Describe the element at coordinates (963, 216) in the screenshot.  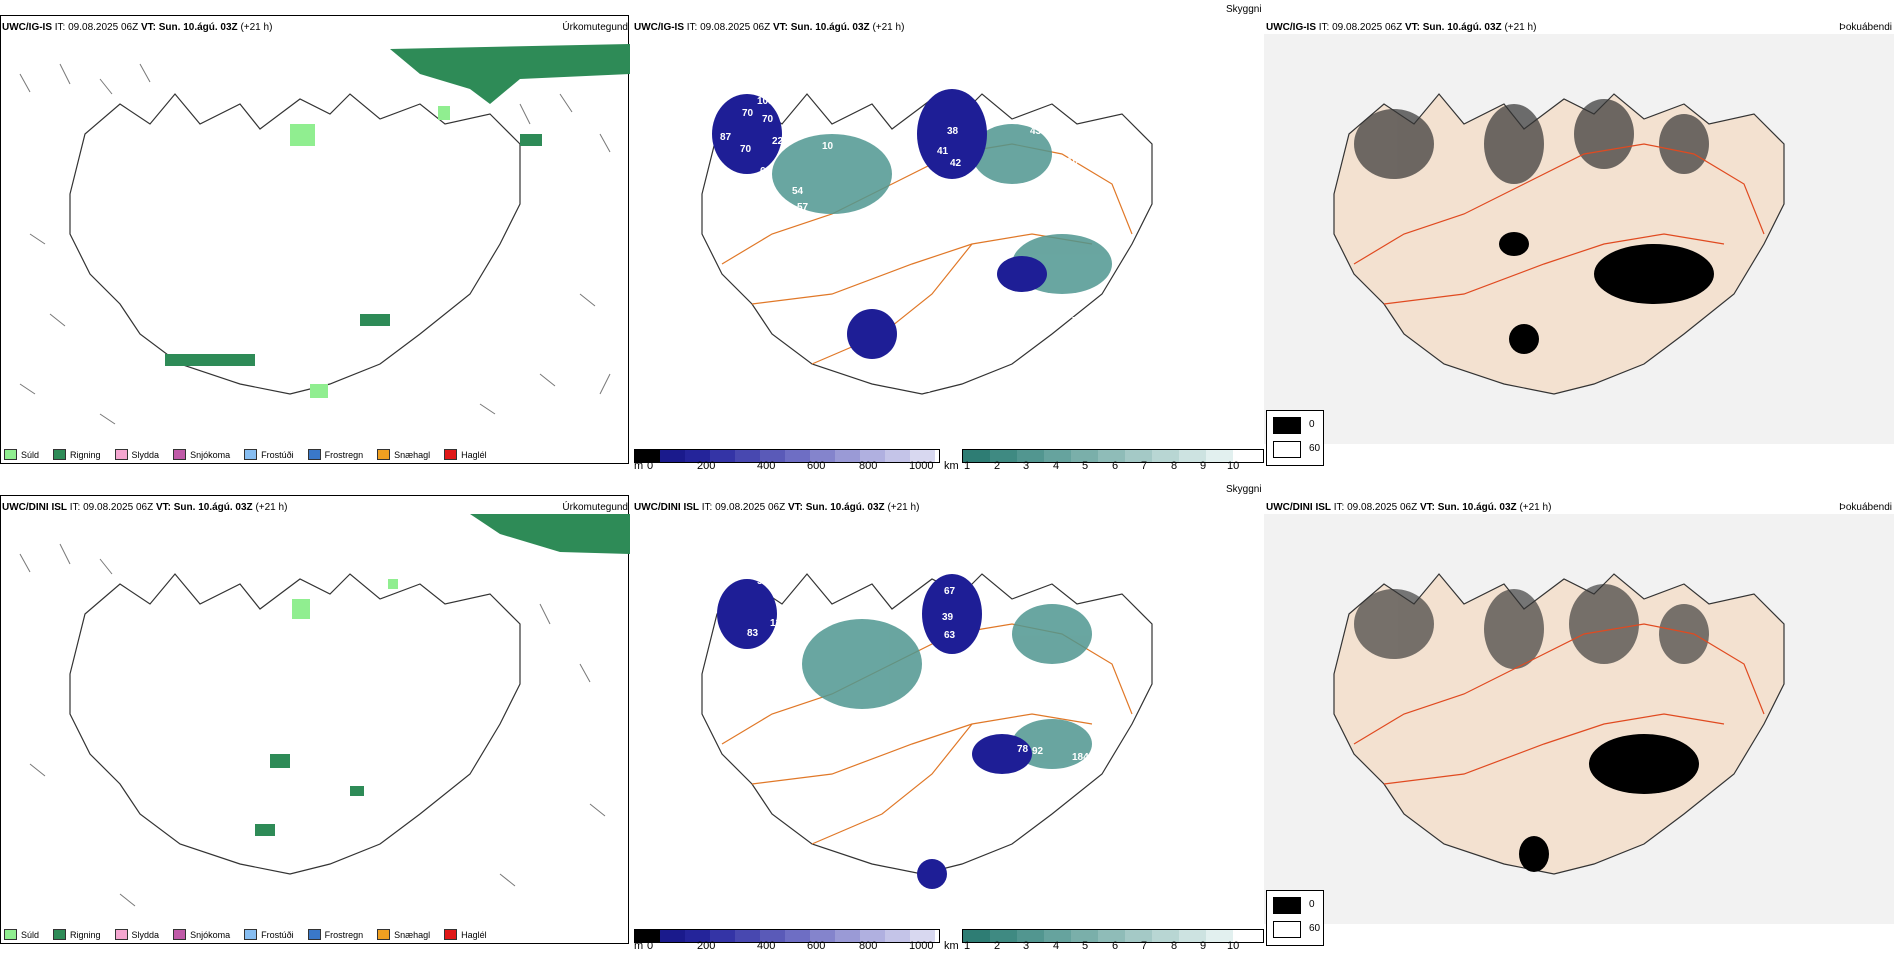
I see `ceiling-label: 66` at that location.